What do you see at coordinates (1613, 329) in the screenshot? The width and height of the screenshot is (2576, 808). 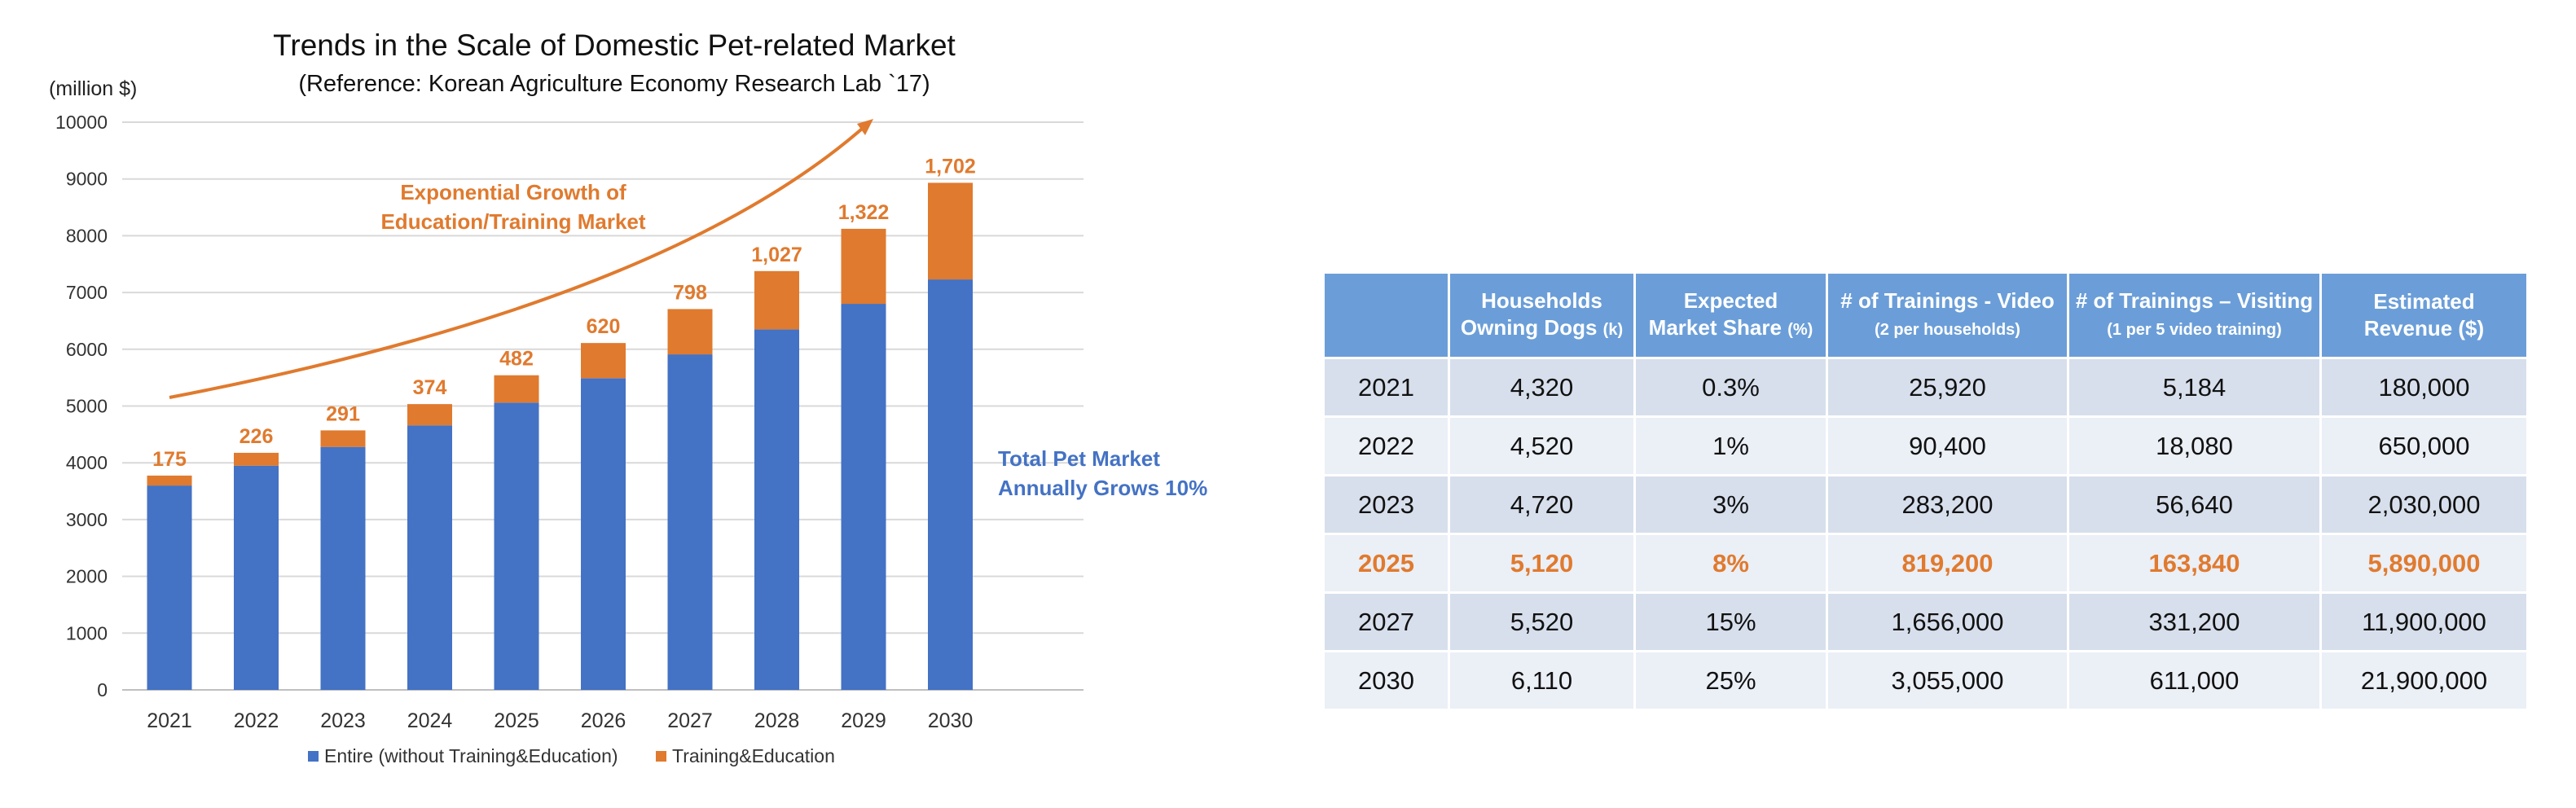 I see `header-households-unit: (k)` at bounding box center [1613, 329].